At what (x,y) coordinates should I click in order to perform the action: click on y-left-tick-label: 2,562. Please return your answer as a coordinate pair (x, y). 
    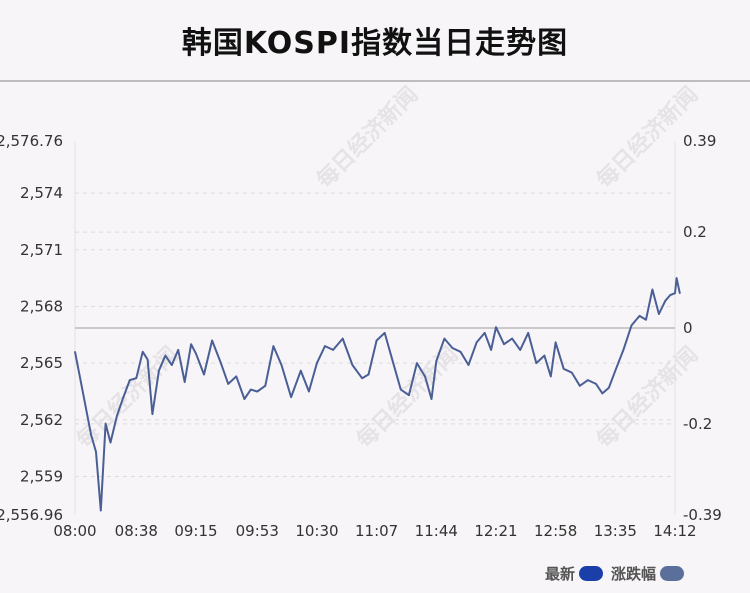
    Looking at the image, I should click on (41, 420).